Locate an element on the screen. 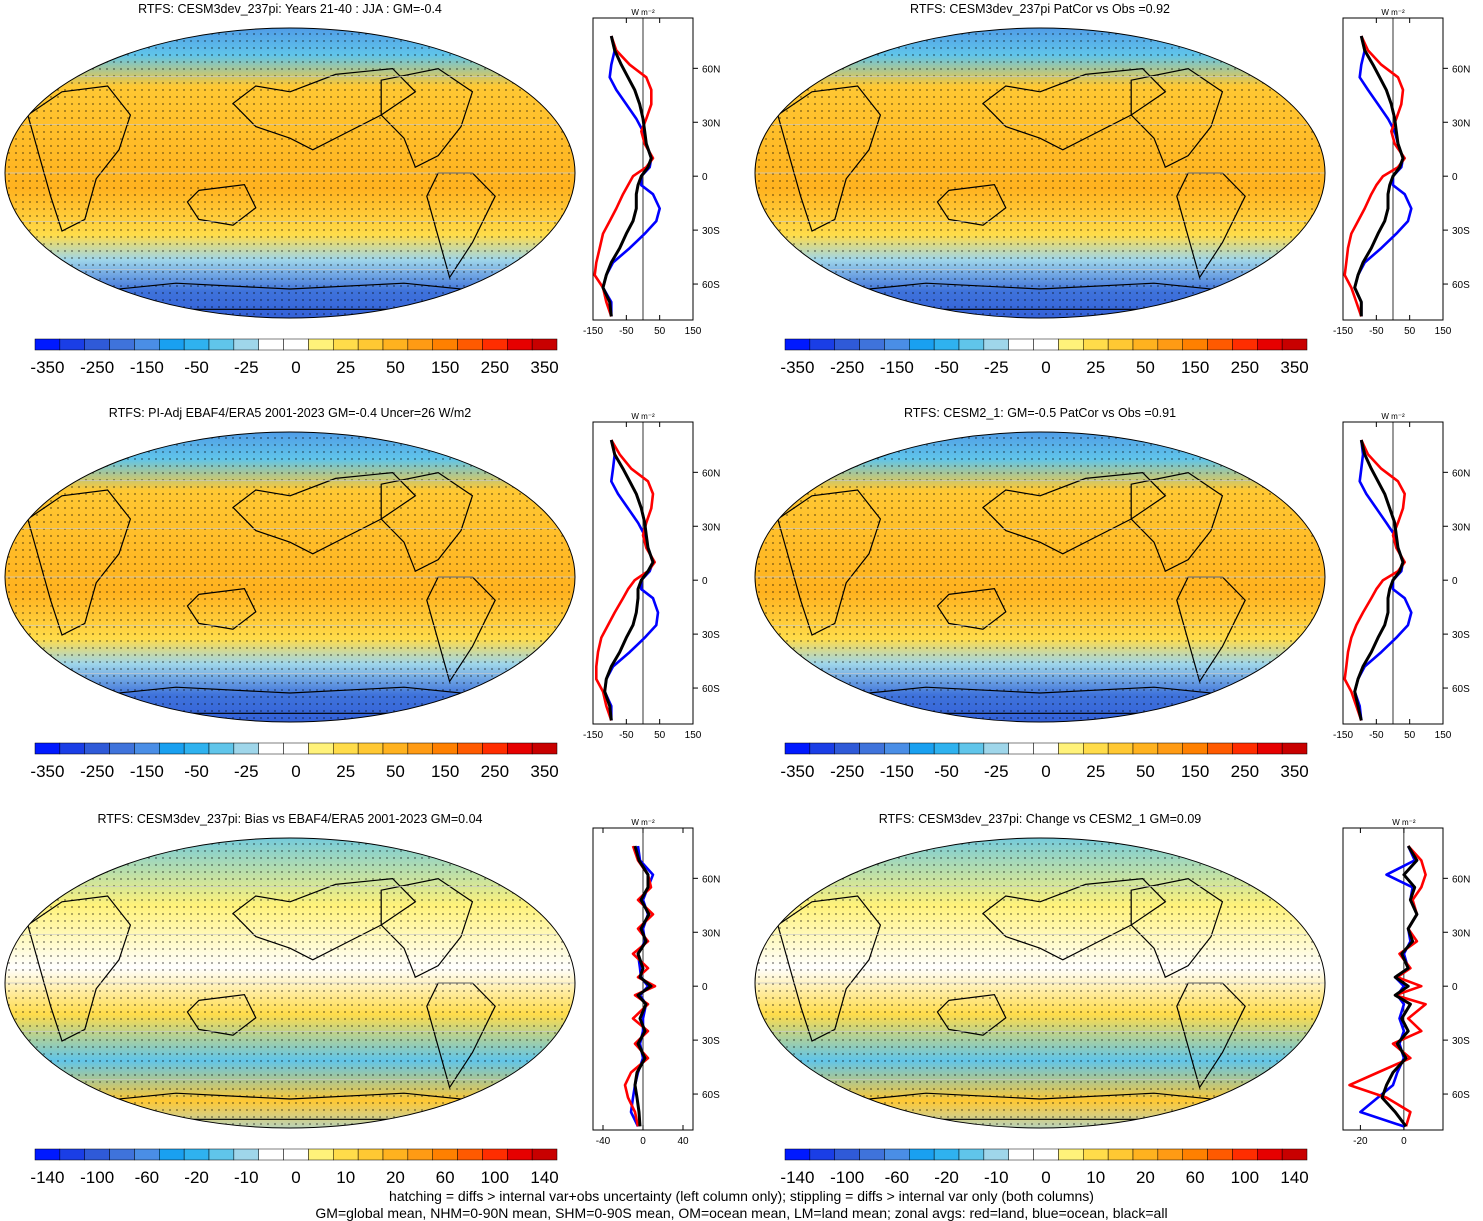 The height and width of the screenshot is (1221, 1483). colorbar-label: -100 is located at coordinates (97, 1177).